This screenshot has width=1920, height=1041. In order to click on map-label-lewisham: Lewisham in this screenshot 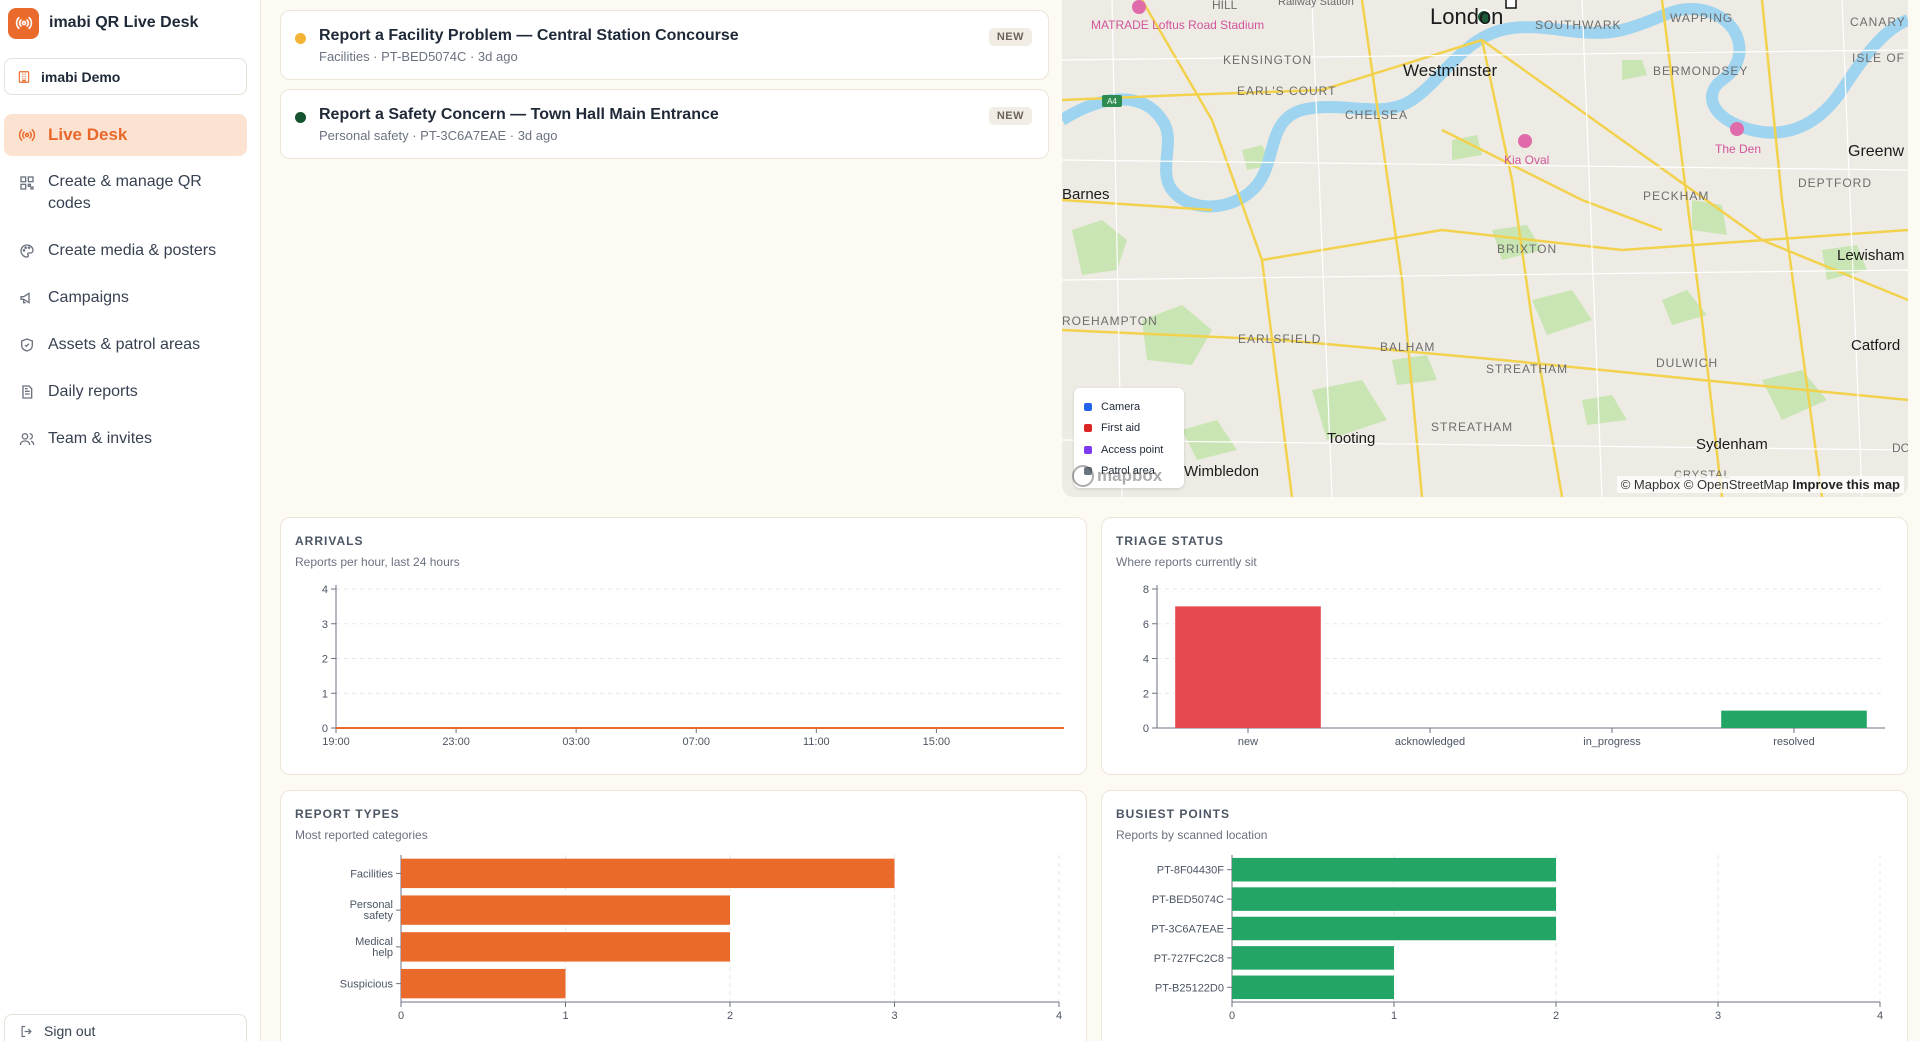, I will do `click(1871, 255)`.